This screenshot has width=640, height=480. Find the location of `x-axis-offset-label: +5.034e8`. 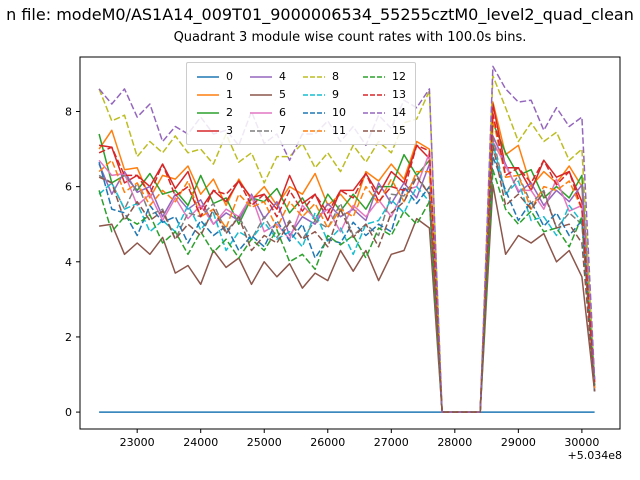

x-axis-offset-label: +5.034e8 is located at coordinates (594, 455).